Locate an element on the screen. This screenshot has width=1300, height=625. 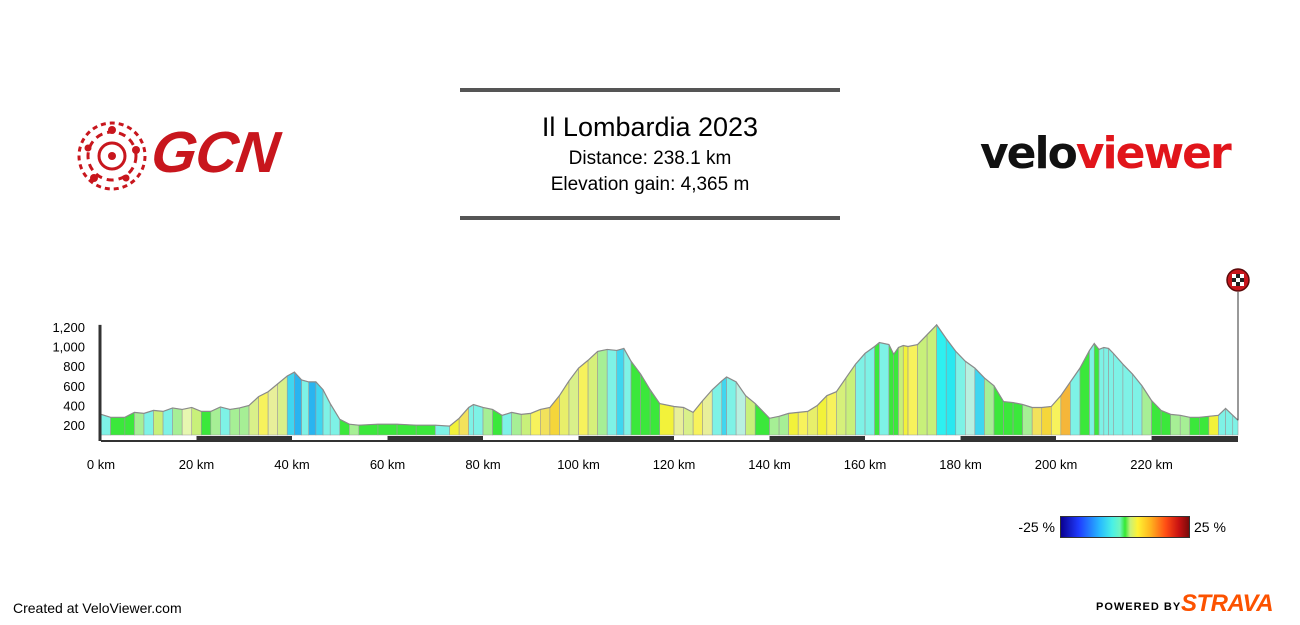
powered-by-label: POWERED BY is located at coordinates (1139, 607).